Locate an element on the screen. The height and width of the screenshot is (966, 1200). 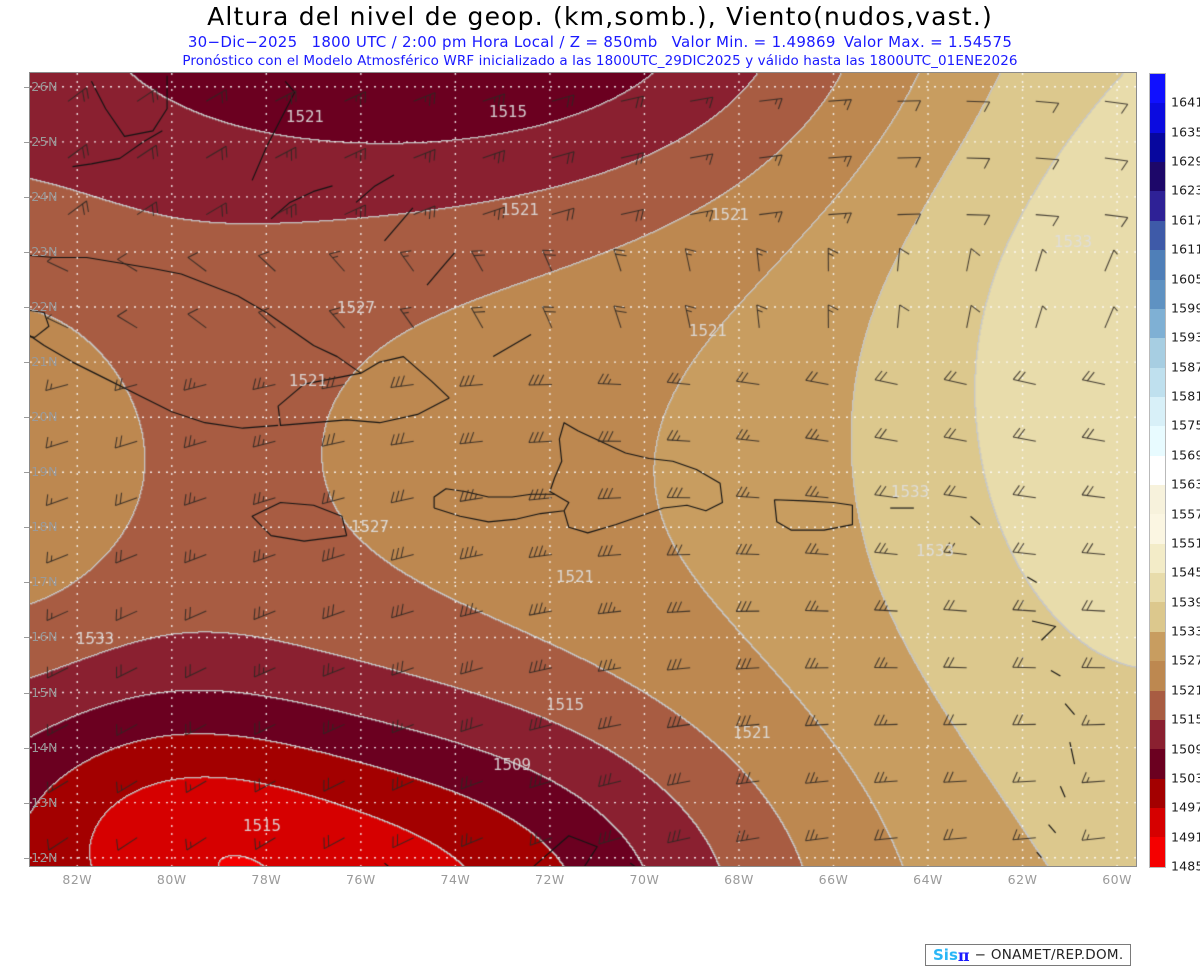
credit-badge: Sis π − ONAMET/REP.DOM. is located at coordinates (1028, 955).